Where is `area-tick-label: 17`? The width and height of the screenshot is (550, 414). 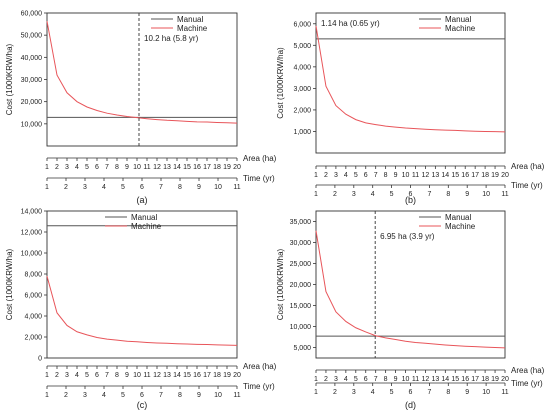
area-tick-label: 17 is located at coordinates (207, 167).